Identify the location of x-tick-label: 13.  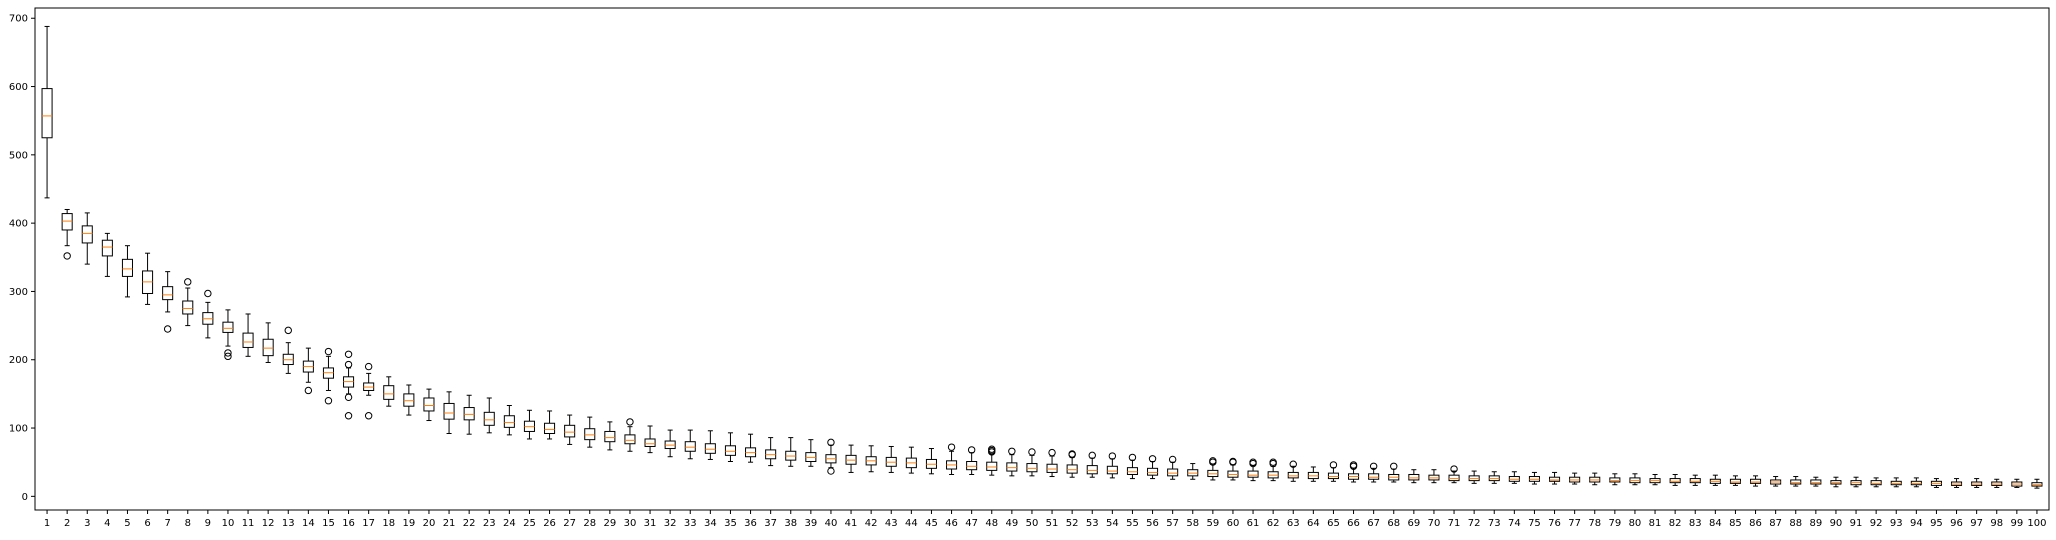
(288, 523).